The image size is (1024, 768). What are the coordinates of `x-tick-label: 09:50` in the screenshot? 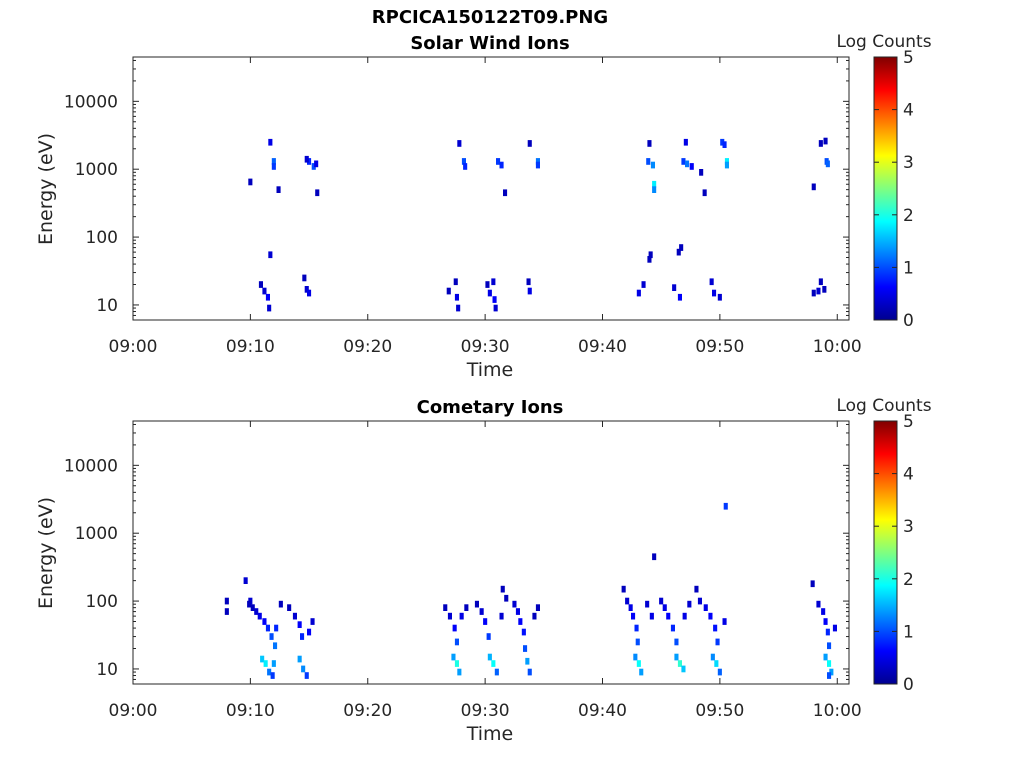 It's located at (719, 347).